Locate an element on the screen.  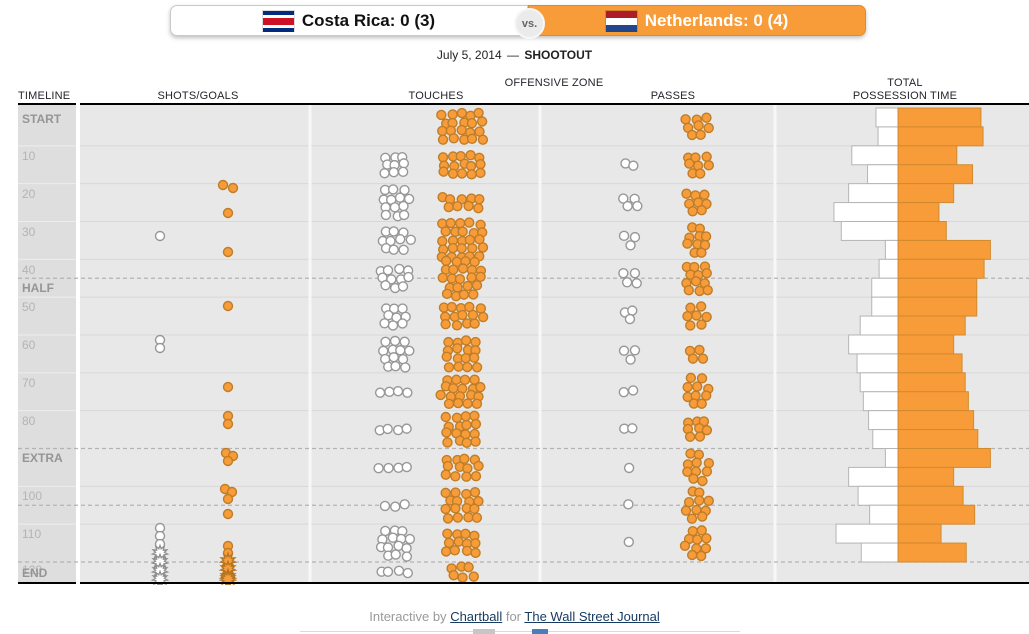
scoreboard-away-button: Netherlands: 0 (4) is located at coordinates (697, 20).